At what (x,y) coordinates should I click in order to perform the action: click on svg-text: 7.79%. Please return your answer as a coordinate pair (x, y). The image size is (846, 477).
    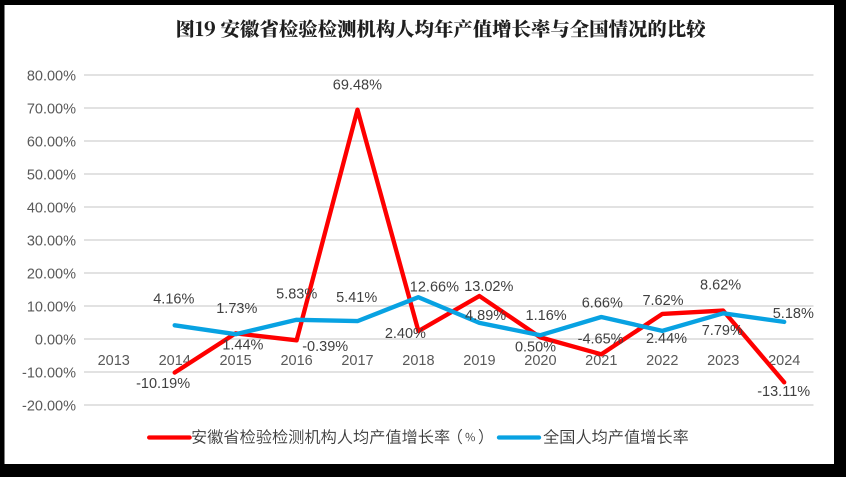
    Looking at the image, I should click on (722, 331).